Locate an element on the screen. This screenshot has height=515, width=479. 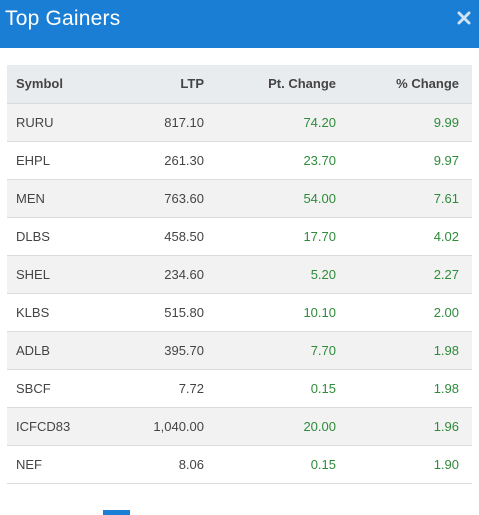
cell-symbol: NEF is located at coordinates (29, 464).